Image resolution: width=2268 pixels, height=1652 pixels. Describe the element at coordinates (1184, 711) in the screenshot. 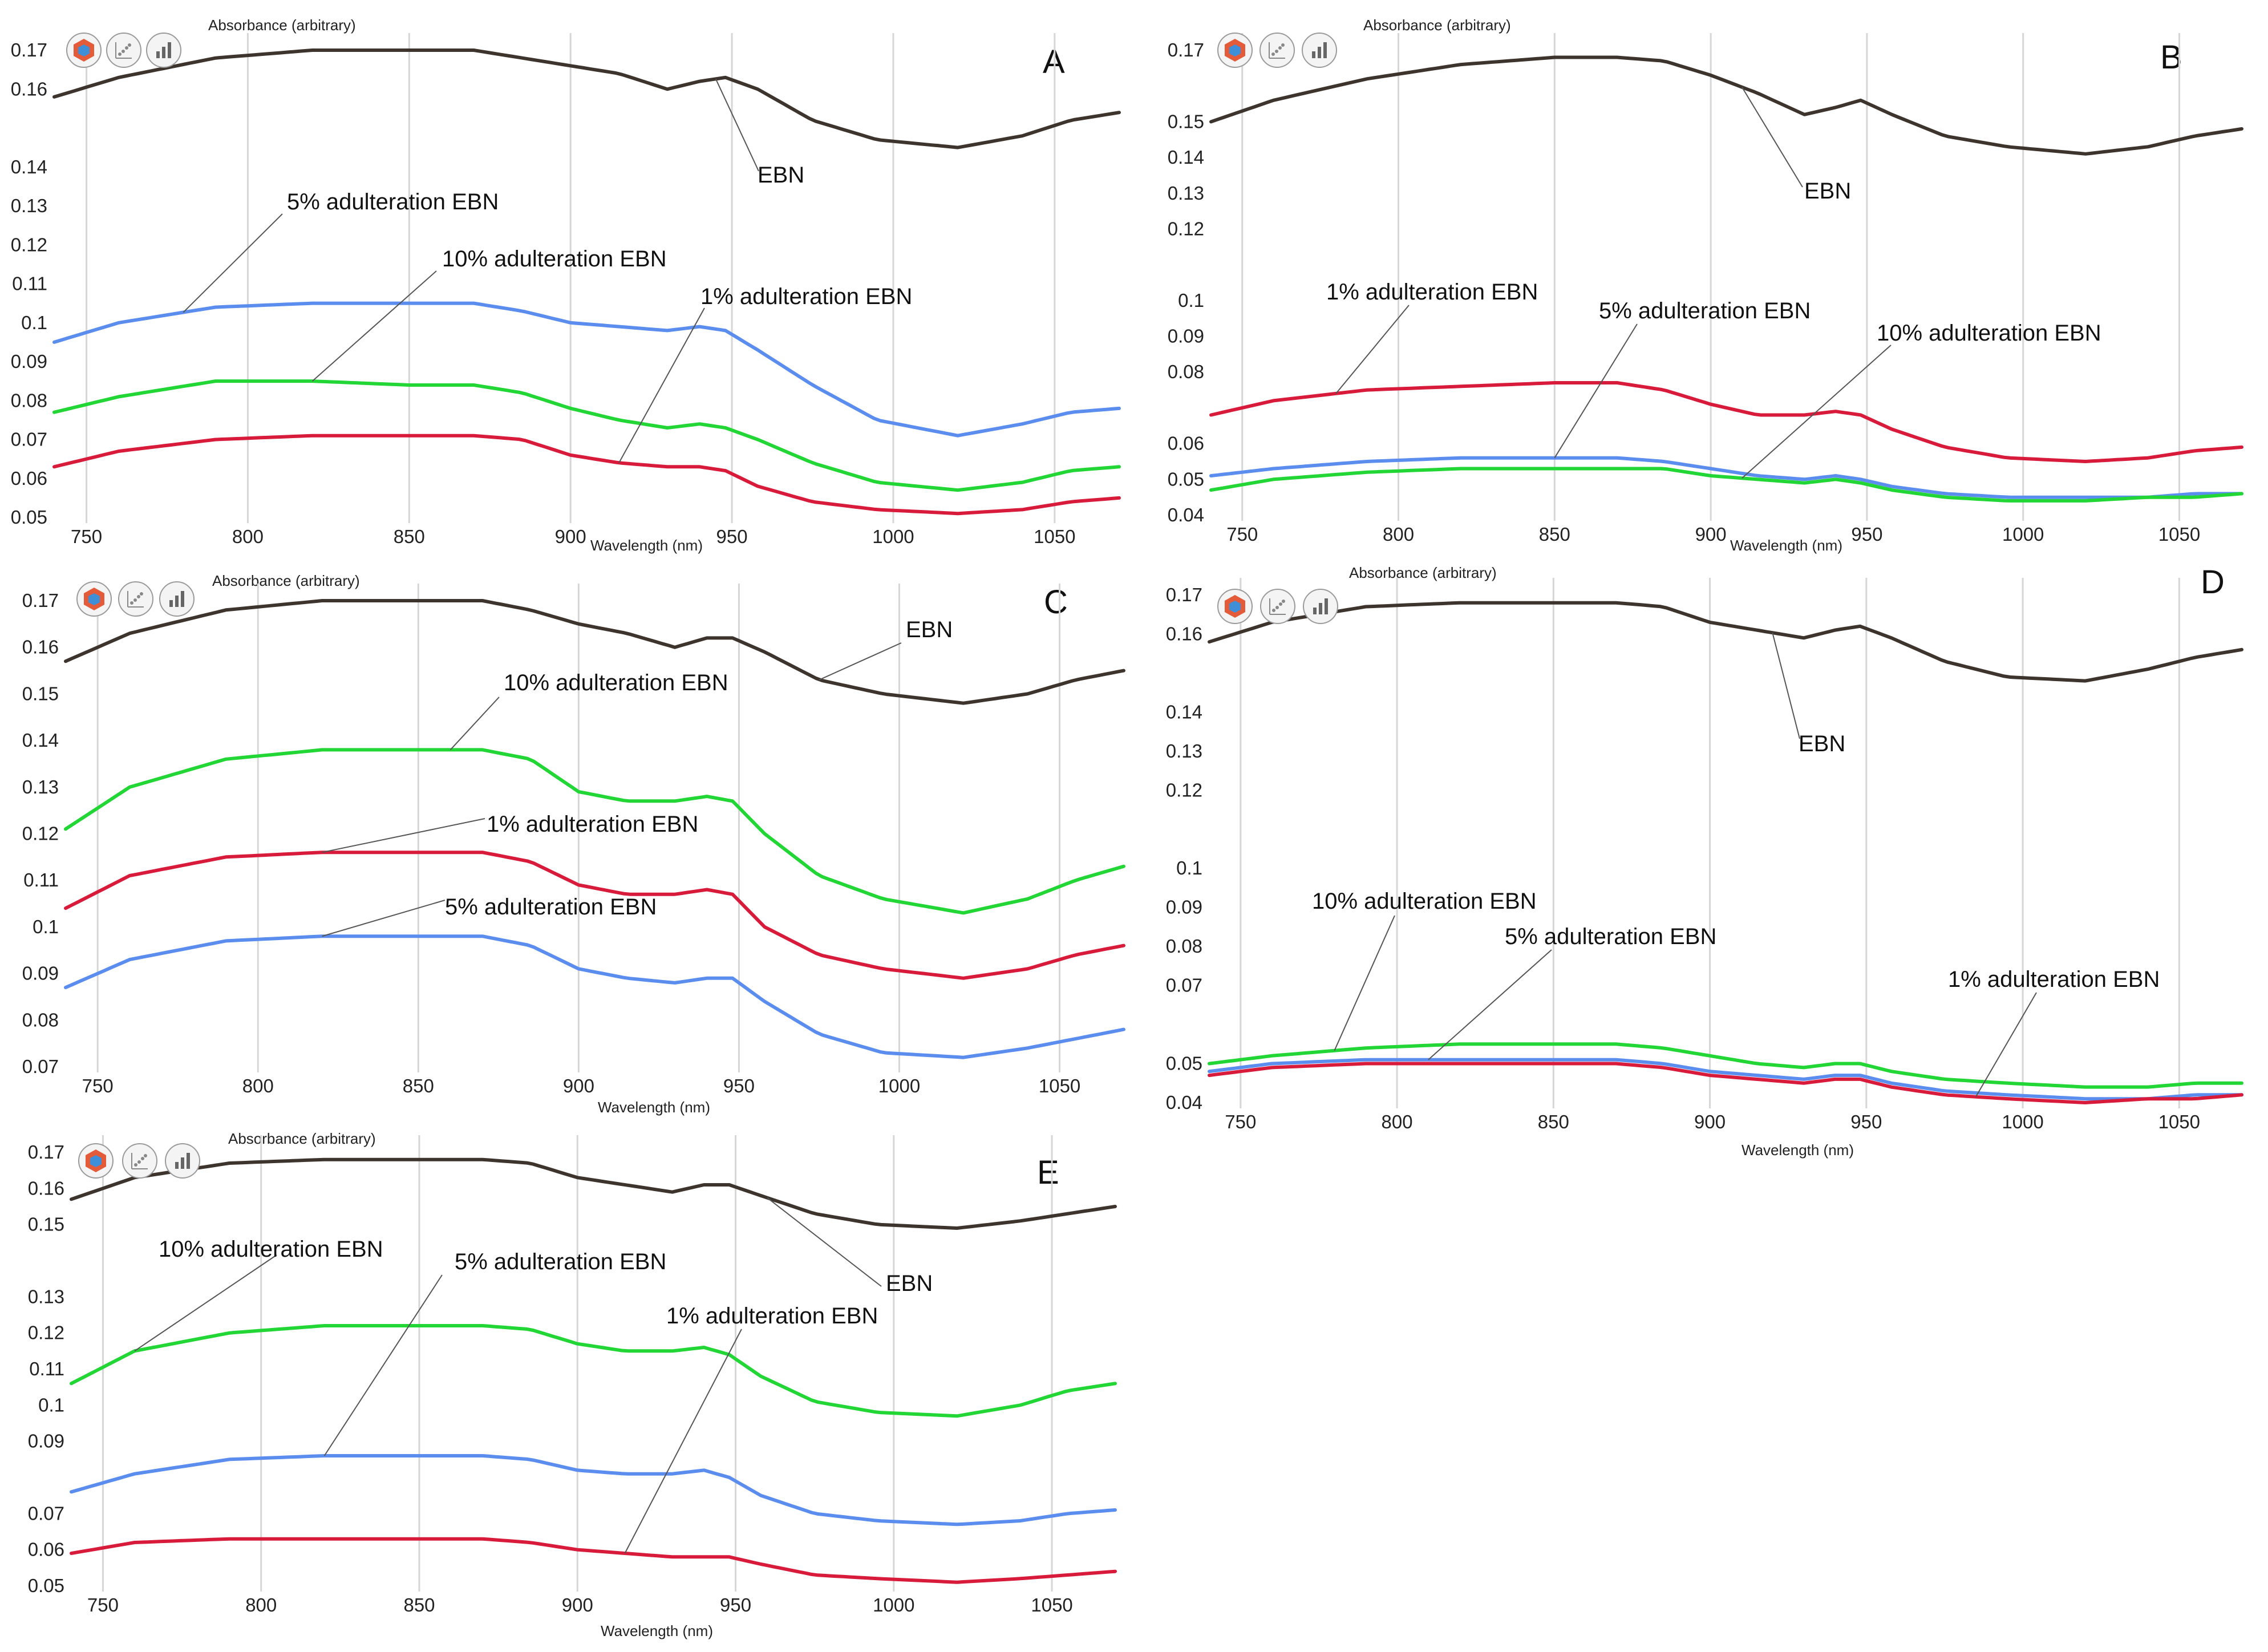

I see `panel-d-y-tick-0-14: 0.14` at that location.